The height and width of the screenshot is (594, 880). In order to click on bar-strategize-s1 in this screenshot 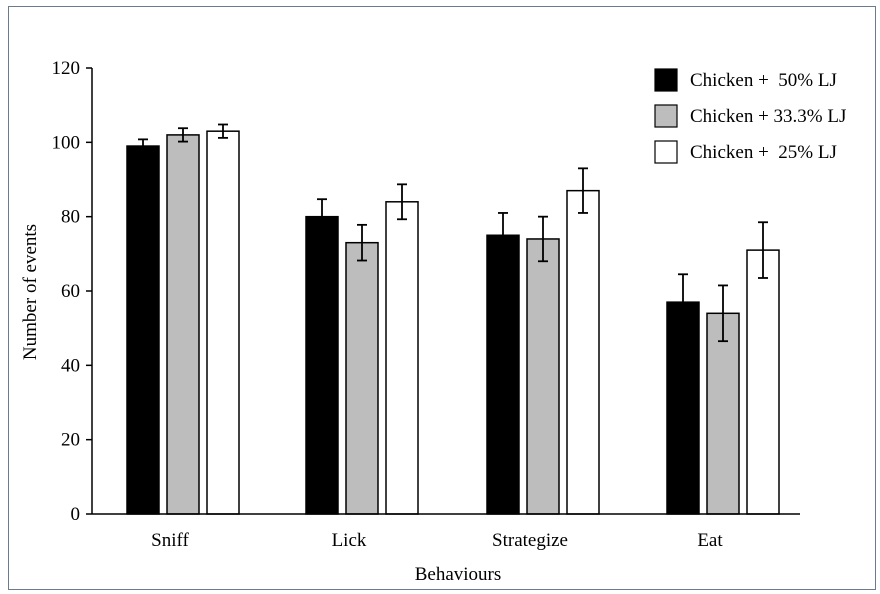, I will do `click(503, 374)`.